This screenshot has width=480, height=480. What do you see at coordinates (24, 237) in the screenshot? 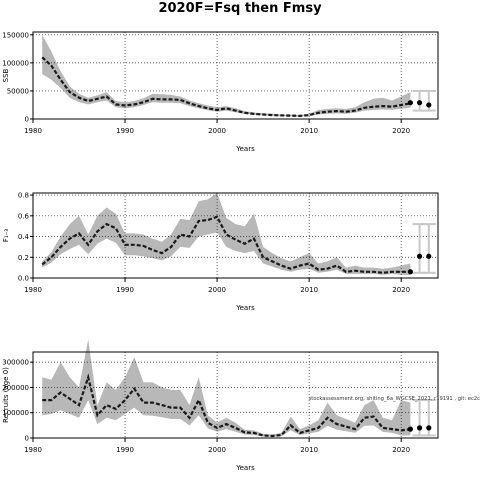
I see `y-tick-label: 0.4` at bounding box center [24, 237].